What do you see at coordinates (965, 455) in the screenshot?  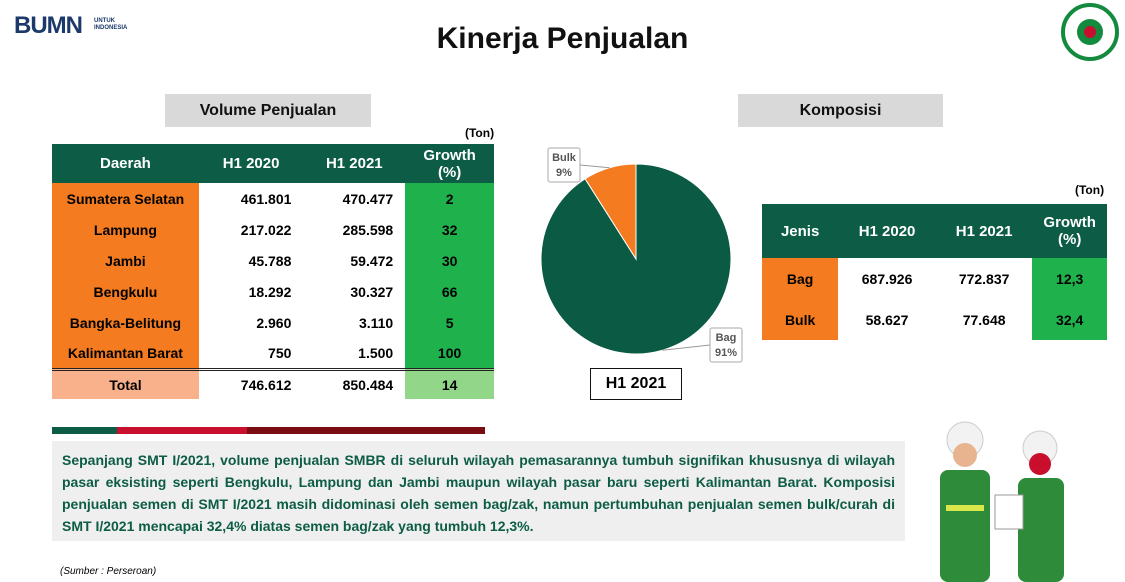 I see `face` at bounding box center [965, 455].